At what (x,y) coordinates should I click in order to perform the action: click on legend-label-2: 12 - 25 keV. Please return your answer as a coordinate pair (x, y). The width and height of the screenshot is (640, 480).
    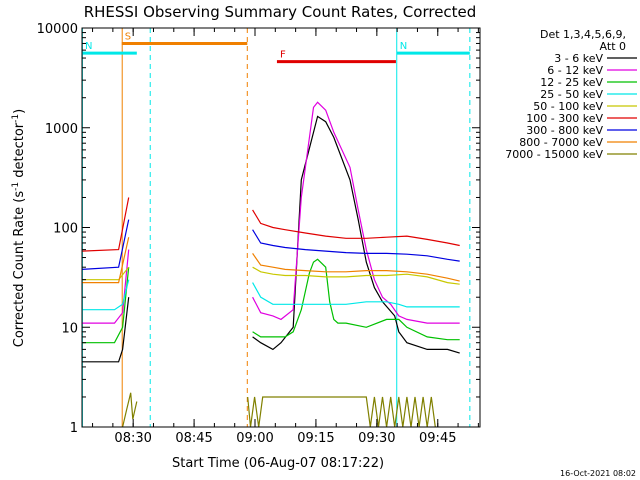
    Looking at the image, I should click on (571, 82).